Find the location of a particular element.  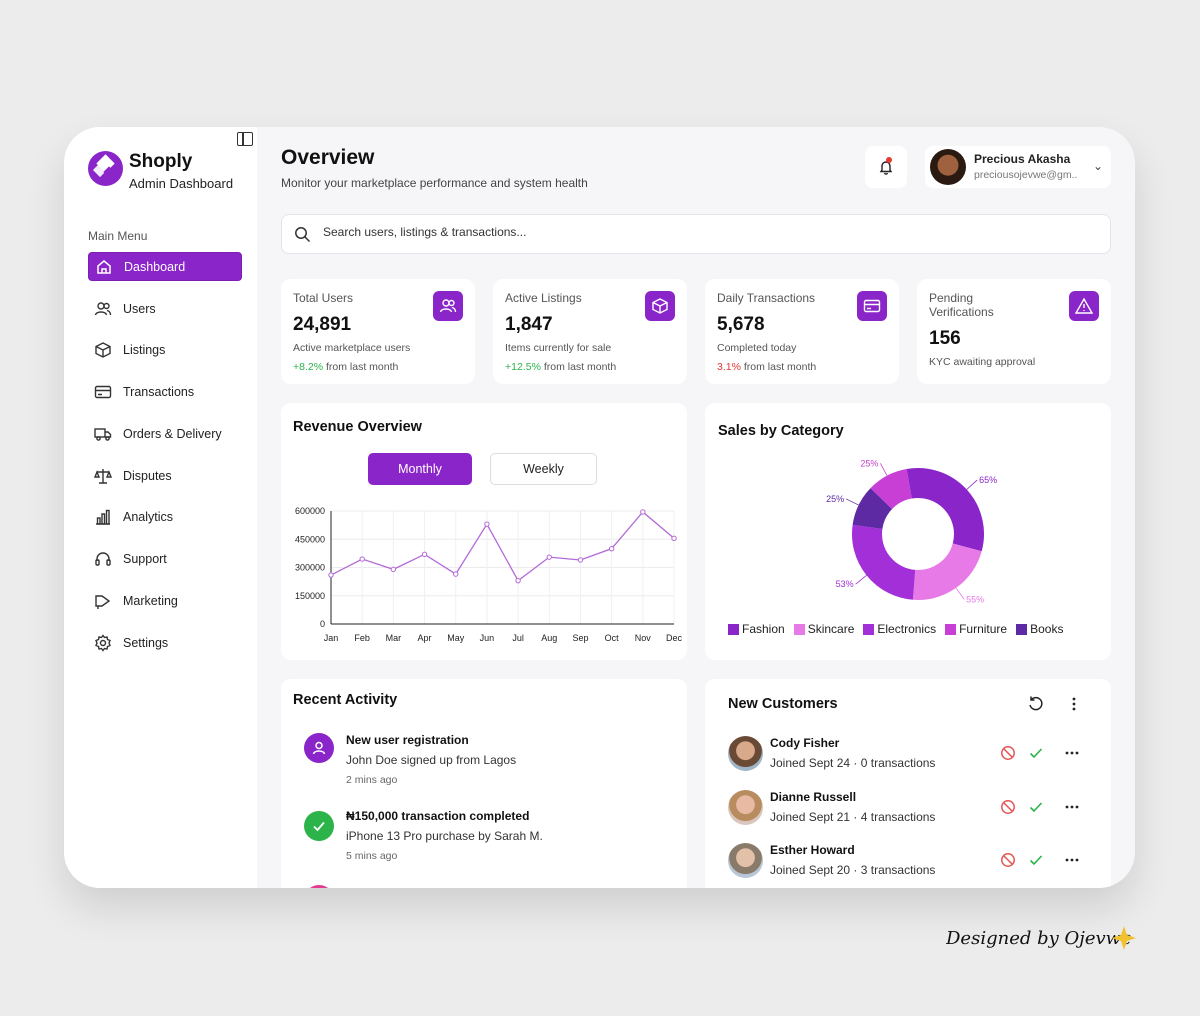

x-tick-label: Jul is located at coordinates (518, 638).